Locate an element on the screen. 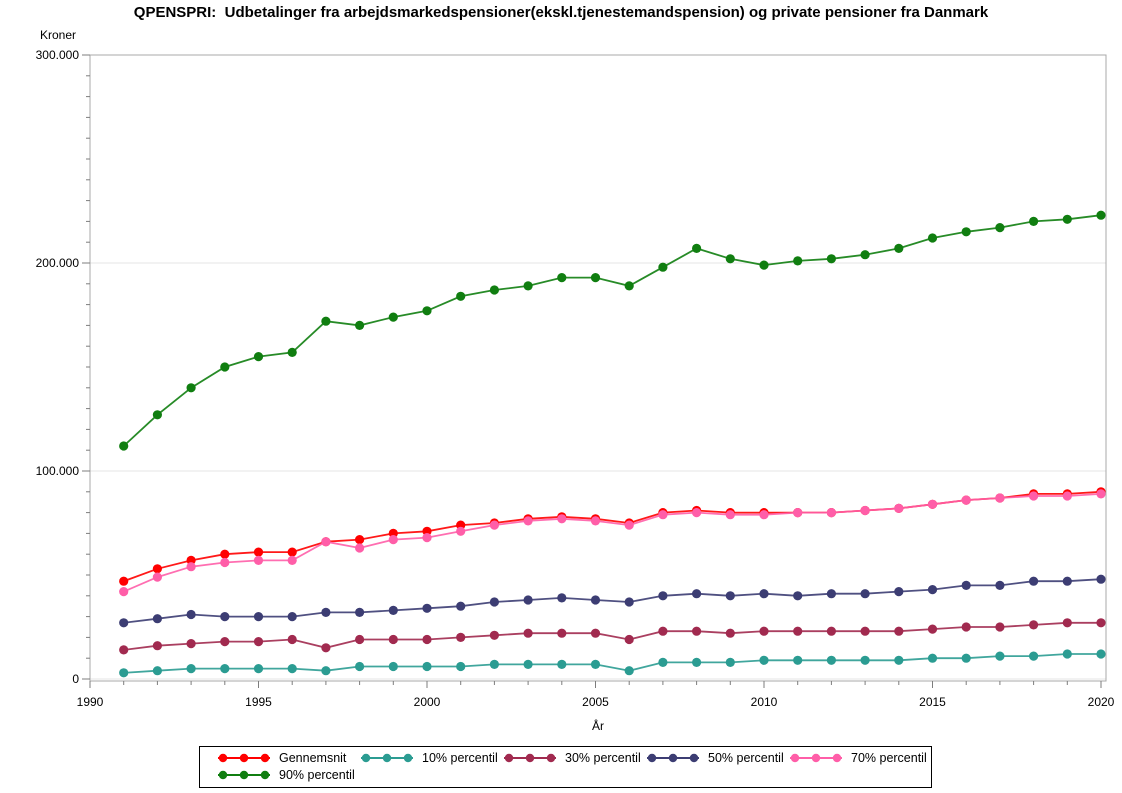 The image size is (1122, 793). point-30-percentil-2011 is located at coordinates (798, 631).